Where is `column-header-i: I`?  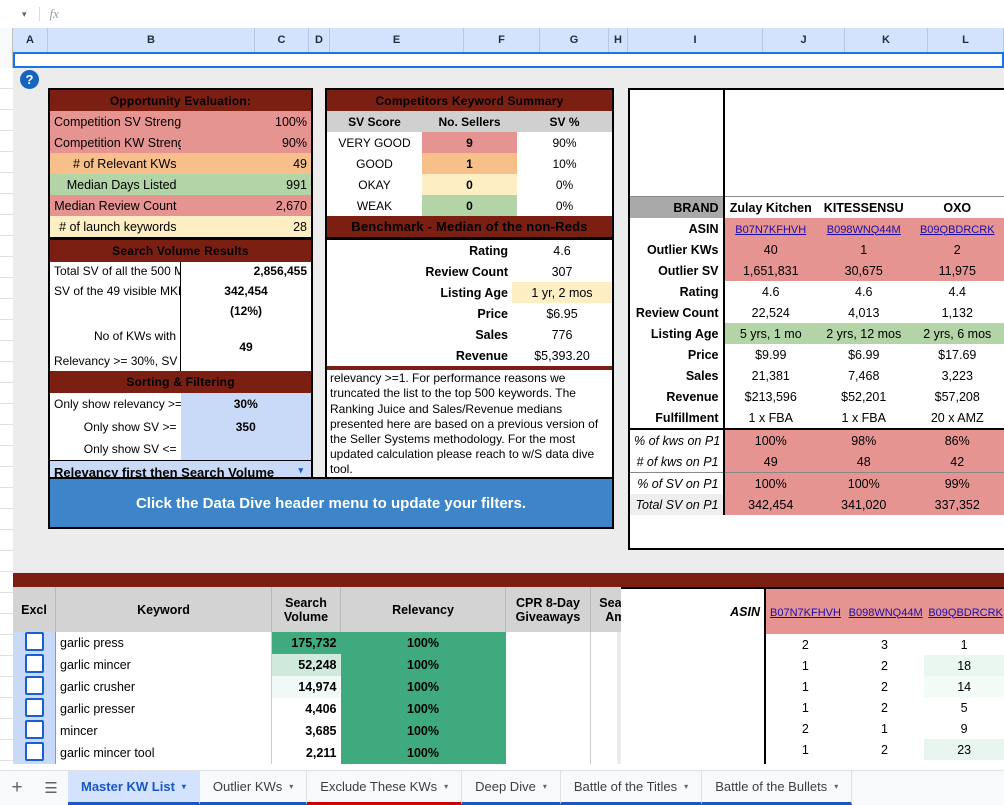
column-header-i: I is located at coordinates (695, 40).